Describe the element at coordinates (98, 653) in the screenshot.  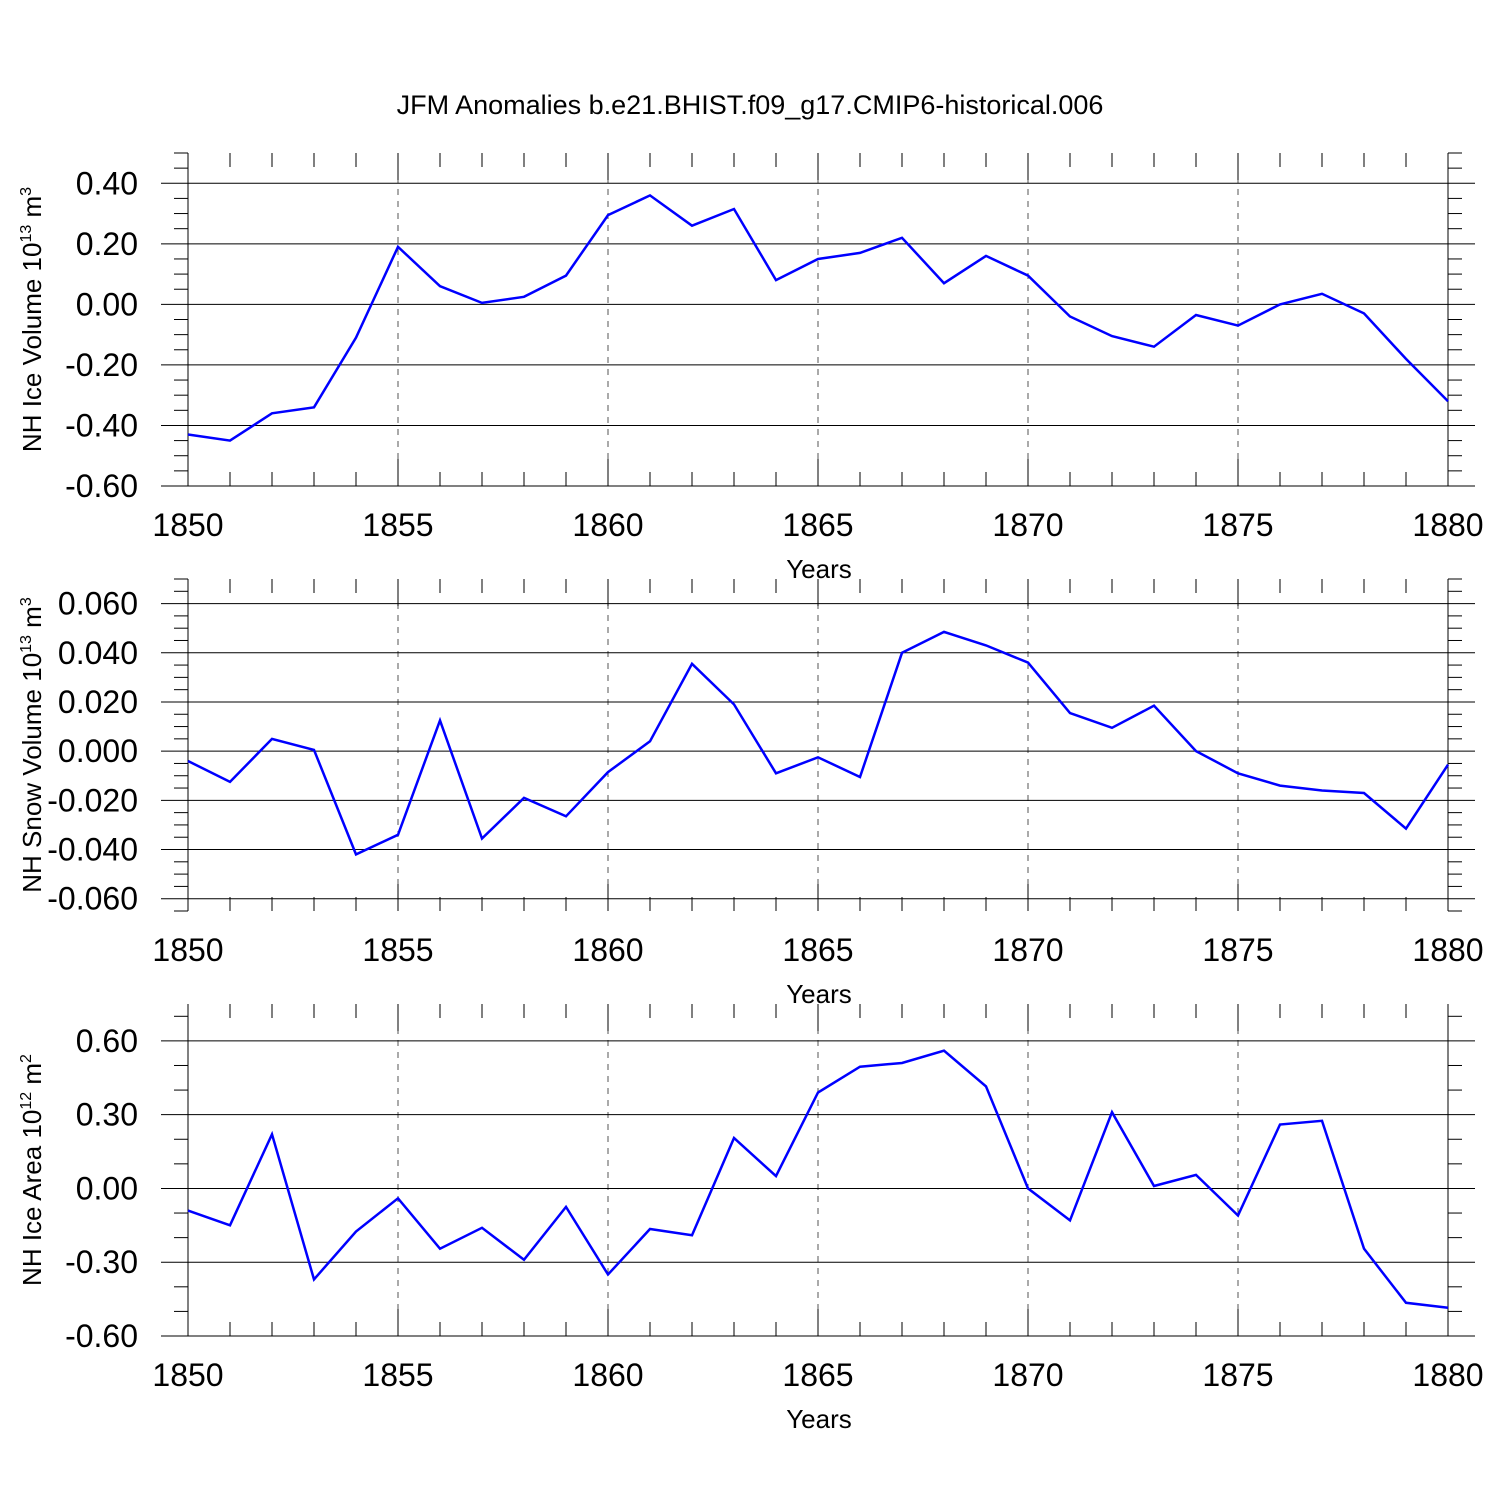
I see `y-tick-label: 0.040` at that location.